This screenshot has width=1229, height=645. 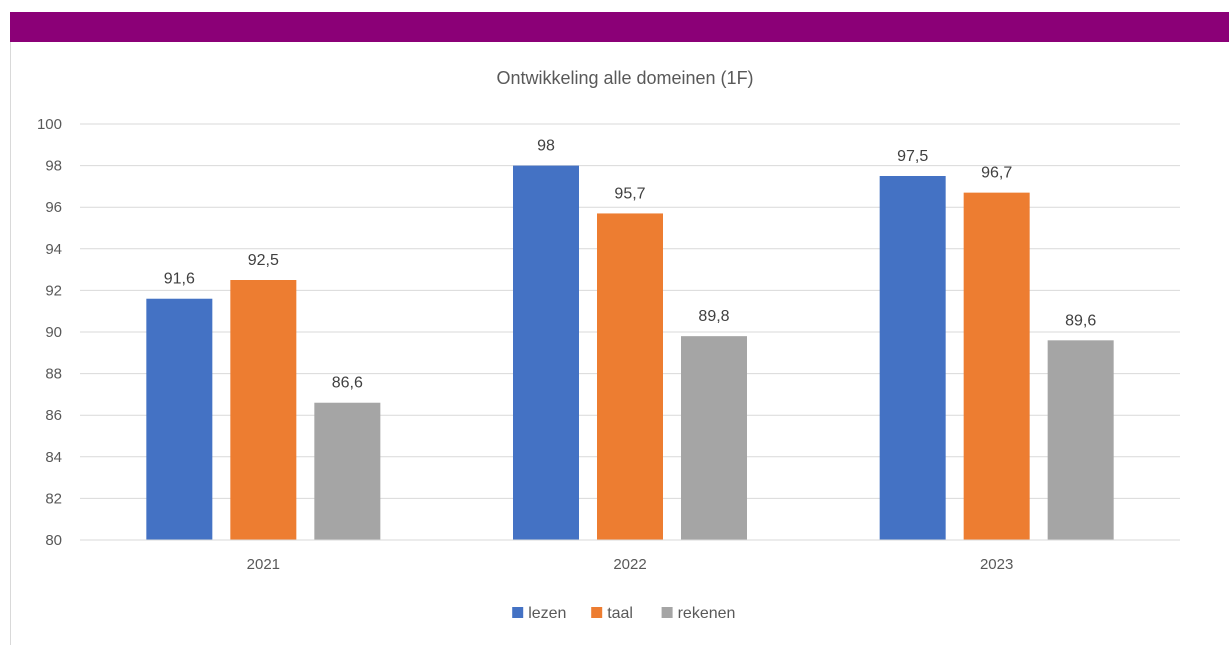 I want to click on y-tick-label: 92, so click(x=53, y=290).